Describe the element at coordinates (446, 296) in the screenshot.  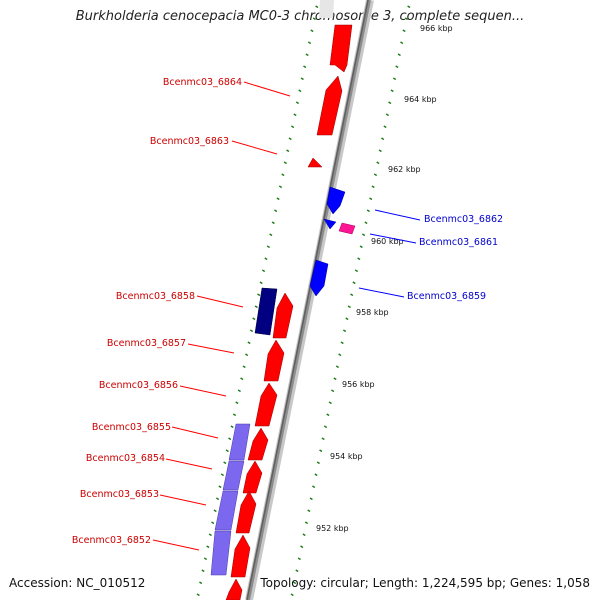
I see `gene-label-6859: Bcenmc03_6859` at that location.